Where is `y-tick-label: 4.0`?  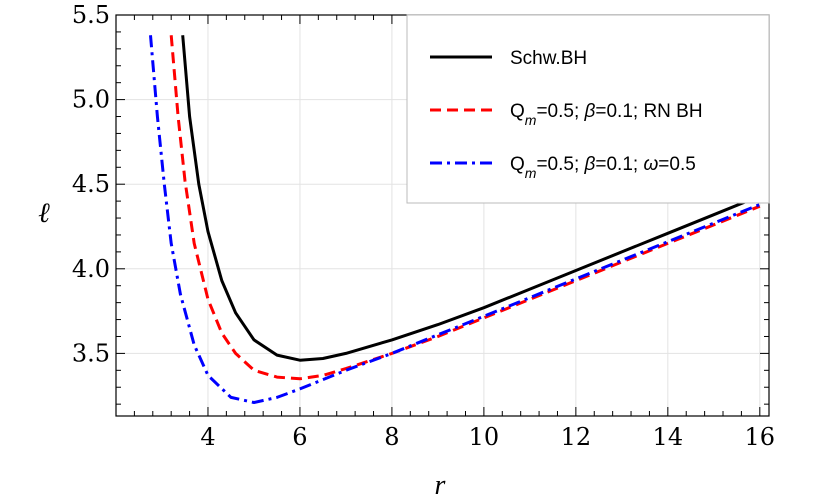
y-tick-label: 4.0 is located at coordinates (91, 269).